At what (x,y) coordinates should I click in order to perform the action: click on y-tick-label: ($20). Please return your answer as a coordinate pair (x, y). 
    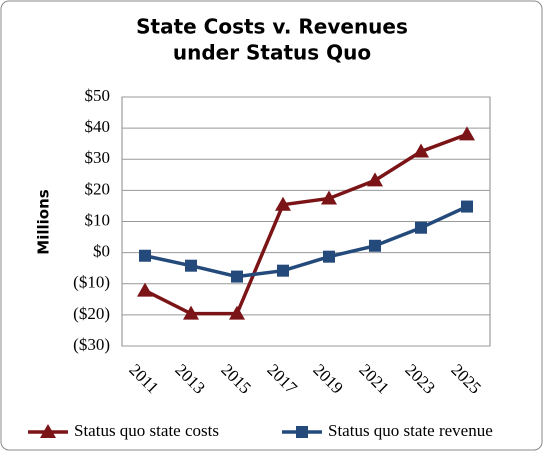
    Looking at the image, I should click on (91, 313).